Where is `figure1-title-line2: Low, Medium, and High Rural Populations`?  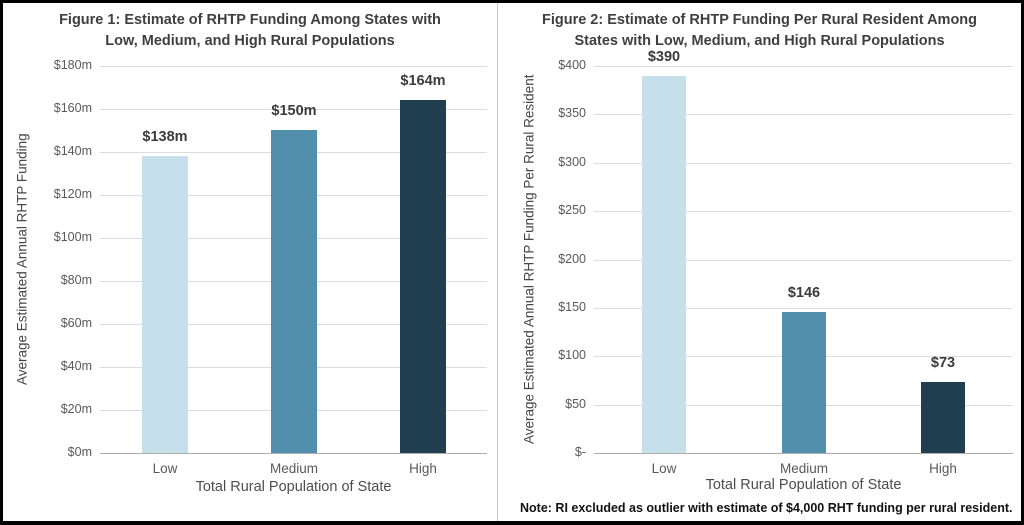 figure1-title-line2: Low, Medium, and High Rural Populations is located at coordinates (250, 41).